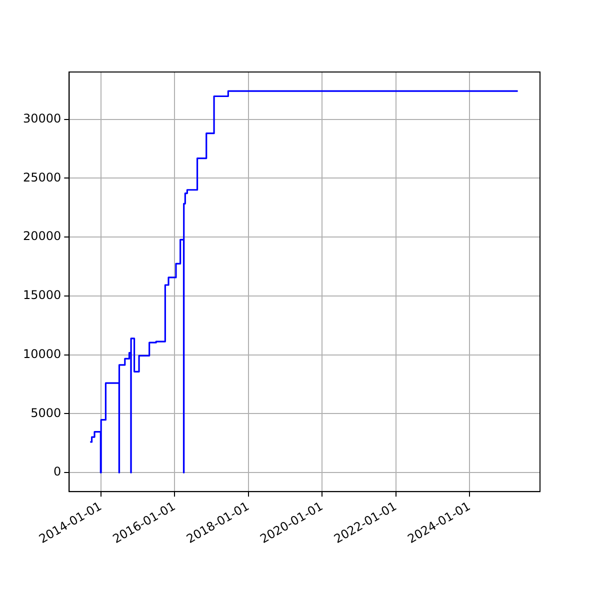  I want to click on y-tick-label: 5000, so click(46, 413).